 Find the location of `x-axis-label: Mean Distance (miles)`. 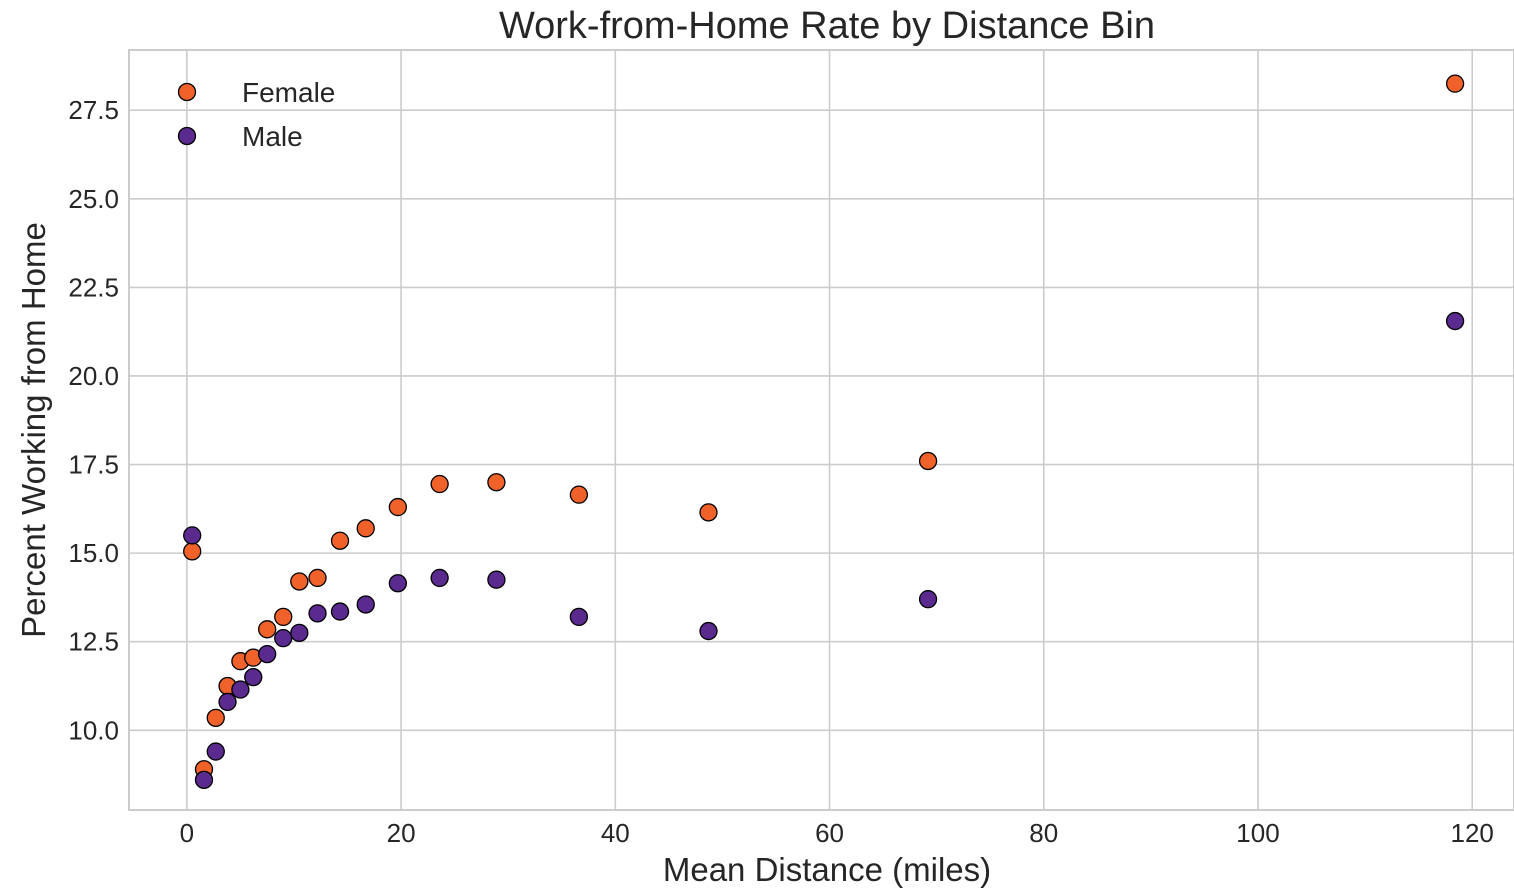

x-axis-label: Mean Distance (miles) is located at coordinates (827, 869).